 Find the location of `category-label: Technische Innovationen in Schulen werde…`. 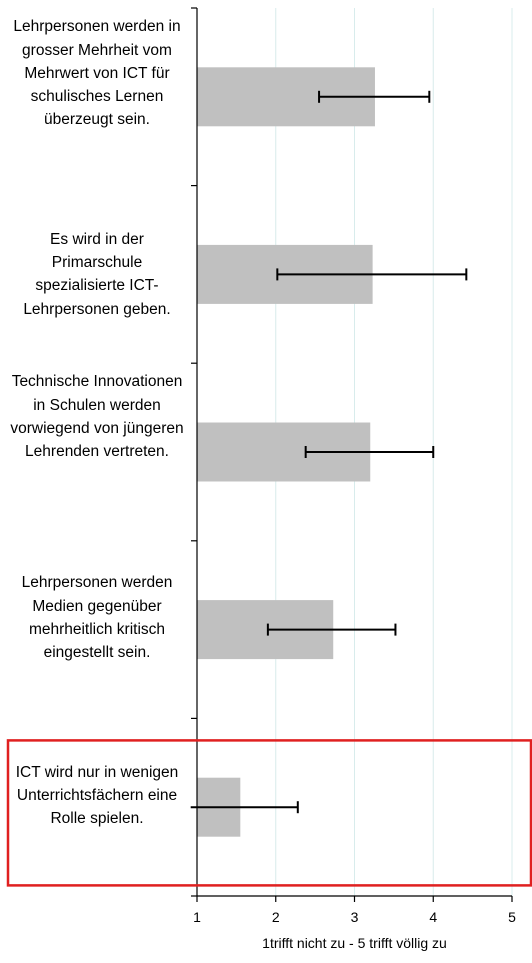

category-label: Technische Innovationen in Schulen werde… is located at coordinates (97, 417).